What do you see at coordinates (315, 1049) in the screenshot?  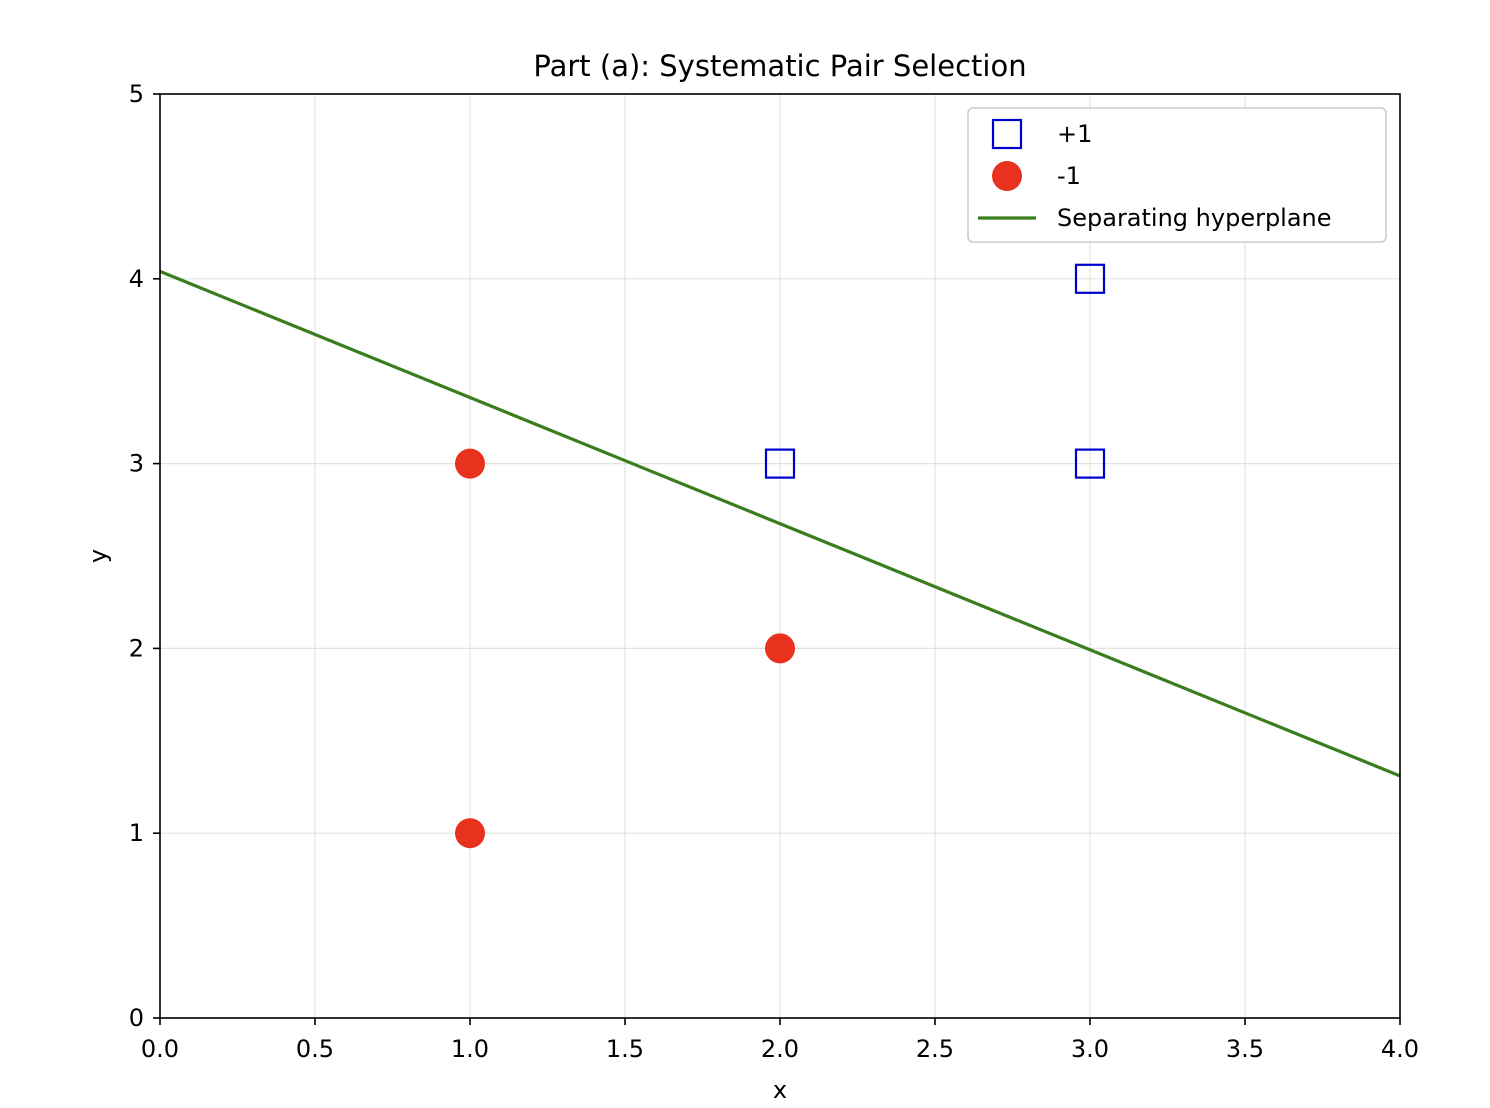 I see `x-tick-label: 0.5` at bounding box center [315, 1049].